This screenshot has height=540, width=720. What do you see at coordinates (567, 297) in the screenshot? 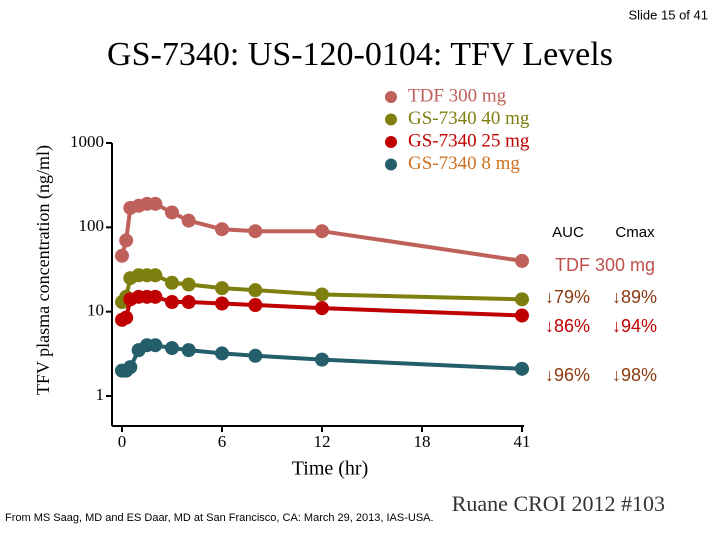
I see `comparison-value: ↓79%` at bounding box center [567, 297].